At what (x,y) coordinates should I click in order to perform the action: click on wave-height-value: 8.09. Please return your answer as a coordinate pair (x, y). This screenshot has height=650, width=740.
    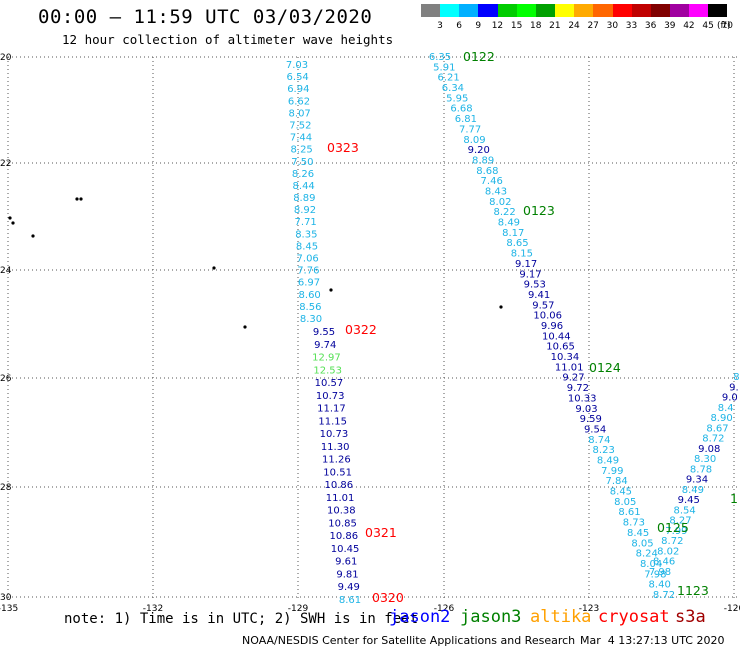
    Looking at the image, I should click on (474, 140).